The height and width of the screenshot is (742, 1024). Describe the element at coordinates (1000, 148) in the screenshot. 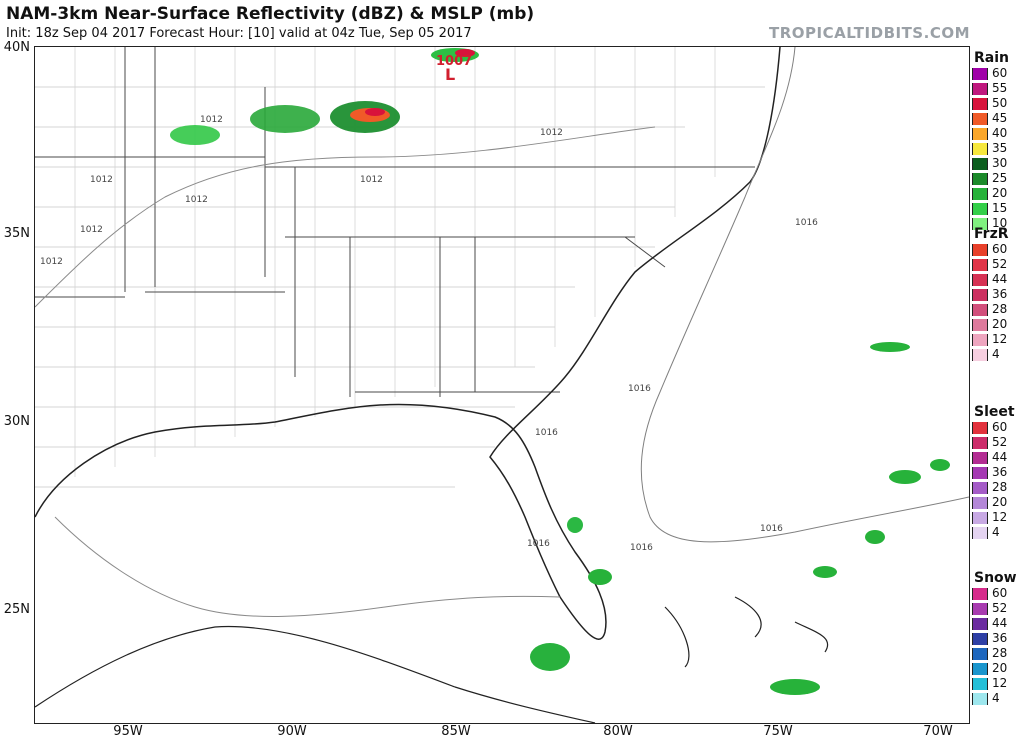

I see `legend-value: 35` at that location.